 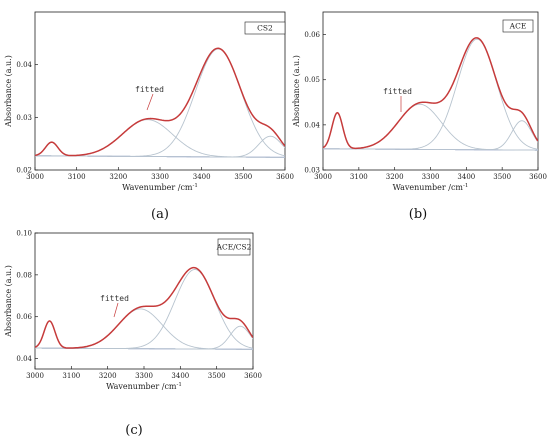 I want to click on plot-frame, so click(x=430, y=91).